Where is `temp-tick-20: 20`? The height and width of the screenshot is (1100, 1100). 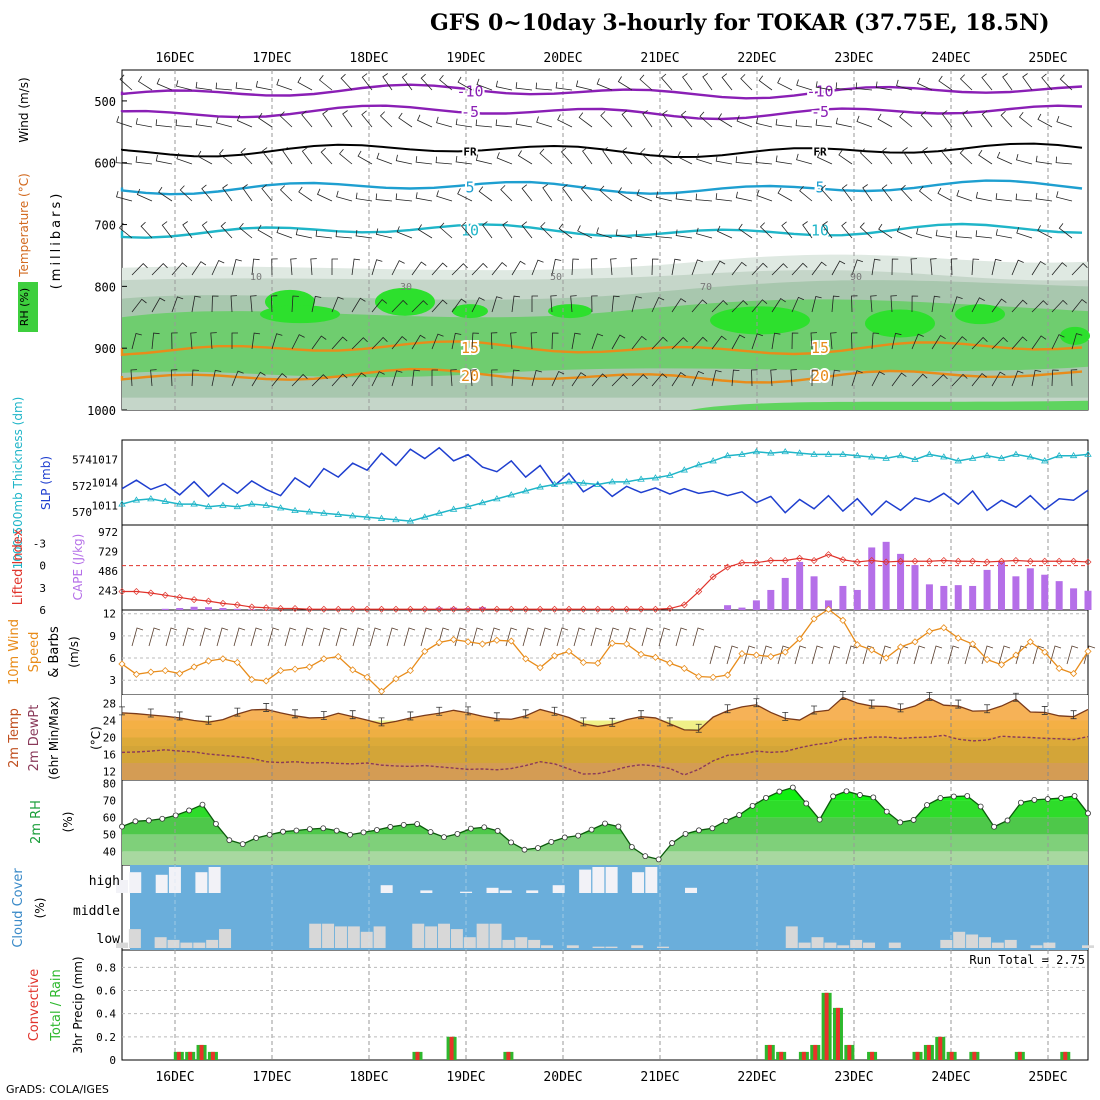
temp-tick-20: 20 is located at coordinates (109, 738).